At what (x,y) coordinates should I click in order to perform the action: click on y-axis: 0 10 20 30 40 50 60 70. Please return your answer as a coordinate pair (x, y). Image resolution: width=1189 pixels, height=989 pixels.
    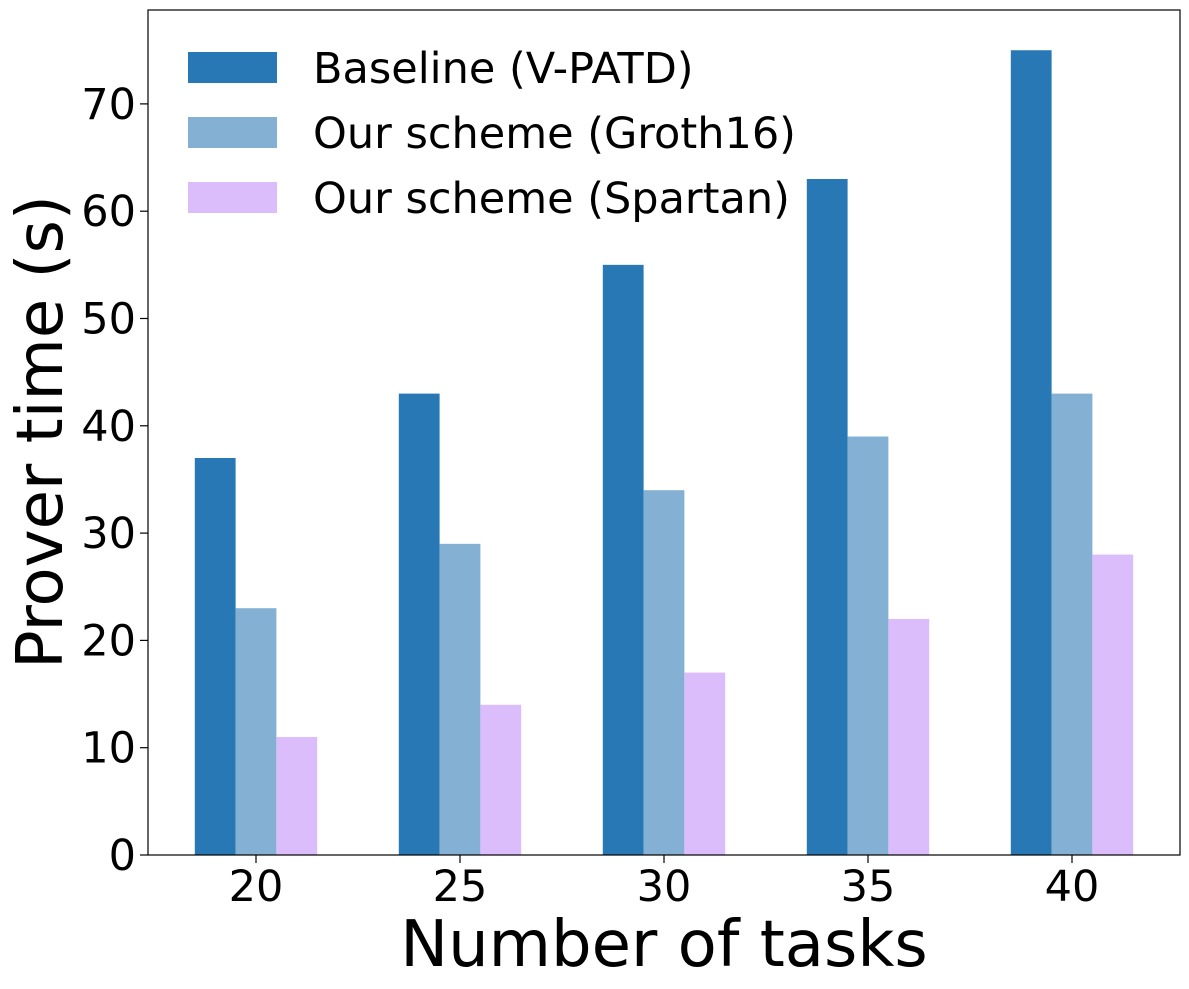
    Looking at the image, I should click on (114, 480).